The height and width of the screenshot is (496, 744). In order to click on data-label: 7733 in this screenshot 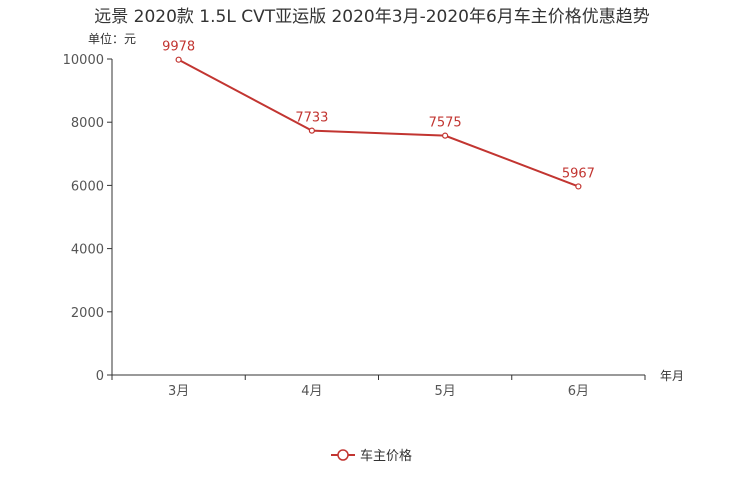, I will do `click(311, 118)`.